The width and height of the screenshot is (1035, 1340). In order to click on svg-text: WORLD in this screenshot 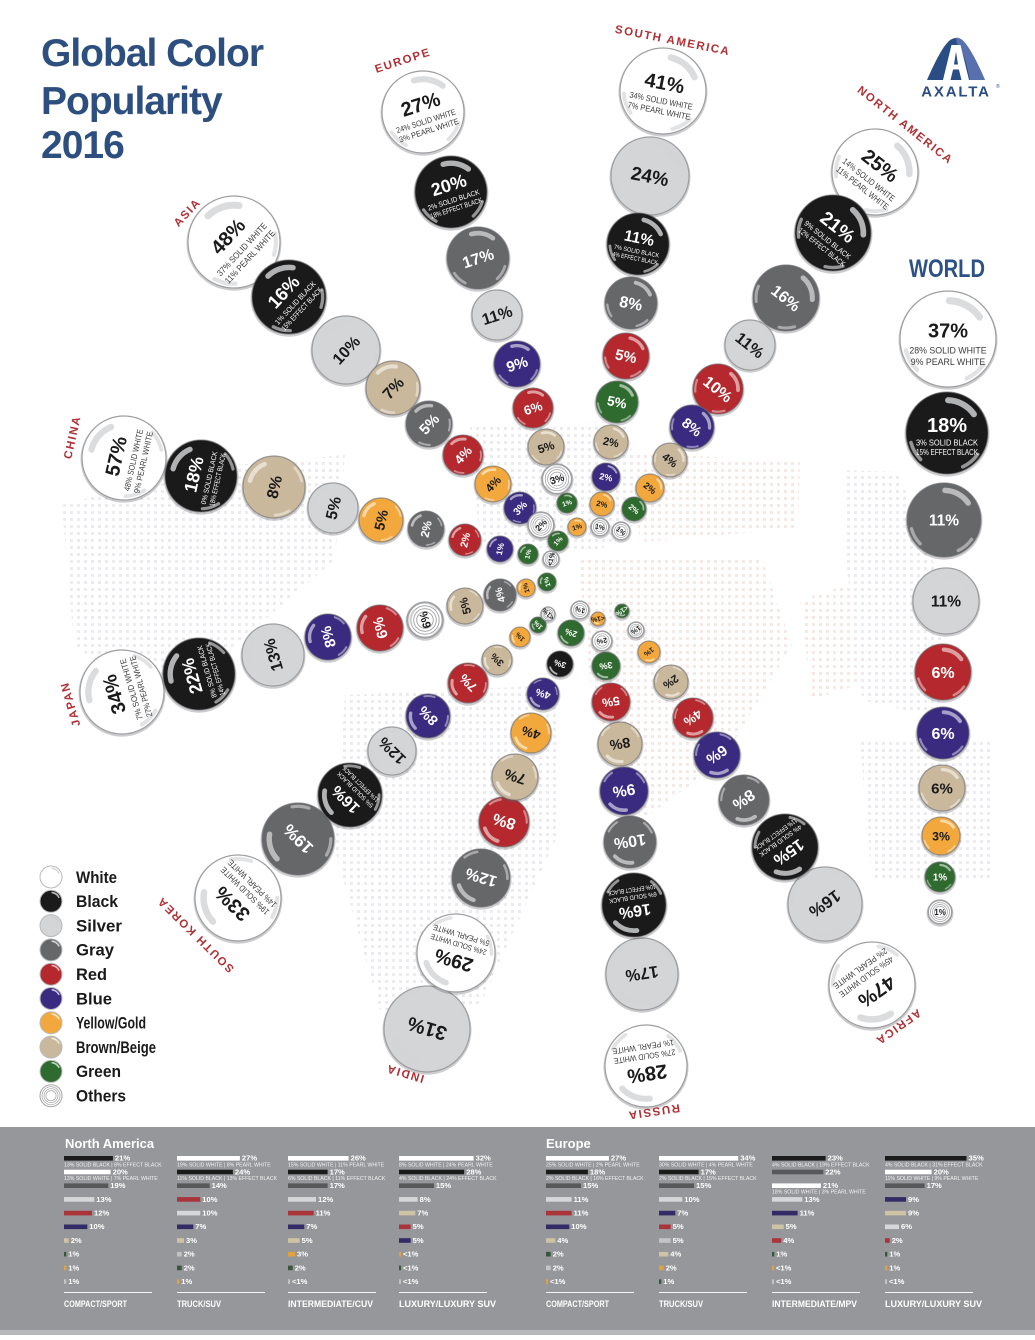, I will do `click(947, 269)`.